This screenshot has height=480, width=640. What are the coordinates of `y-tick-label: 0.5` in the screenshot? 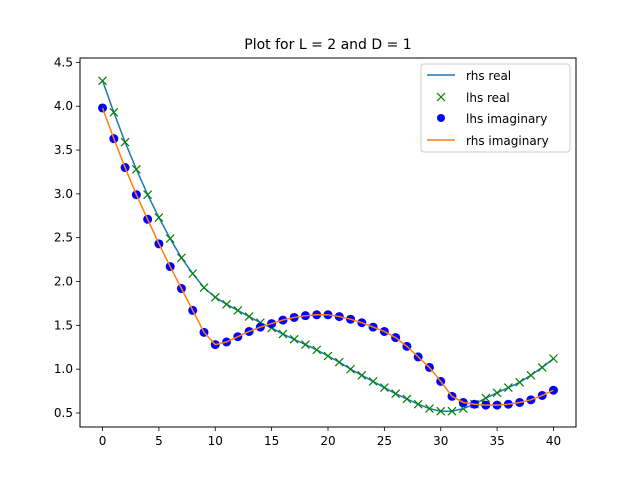 It's located at (63, 413).